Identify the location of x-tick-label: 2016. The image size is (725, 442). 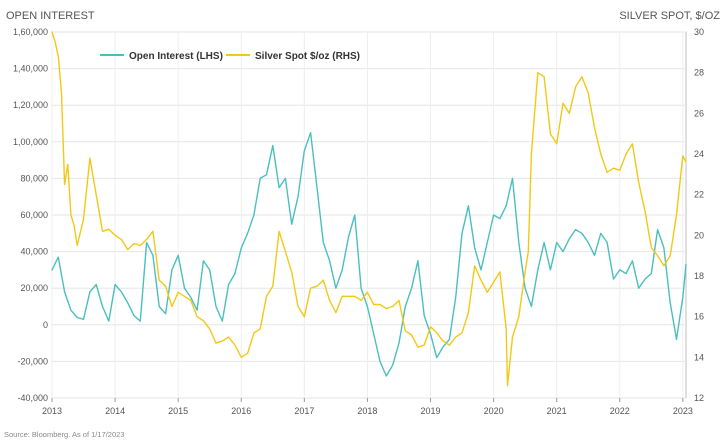
(241, 411).